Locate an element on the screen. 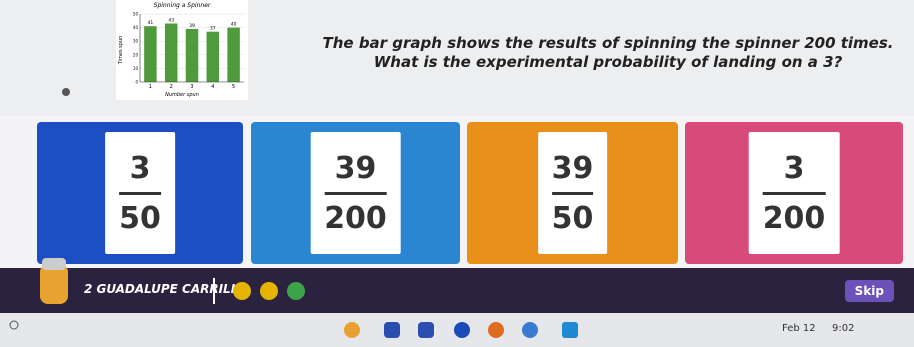 The height and width of the screenshot is (347, 914). x-axis-label: Number spun is located at coordinates (182, 95).